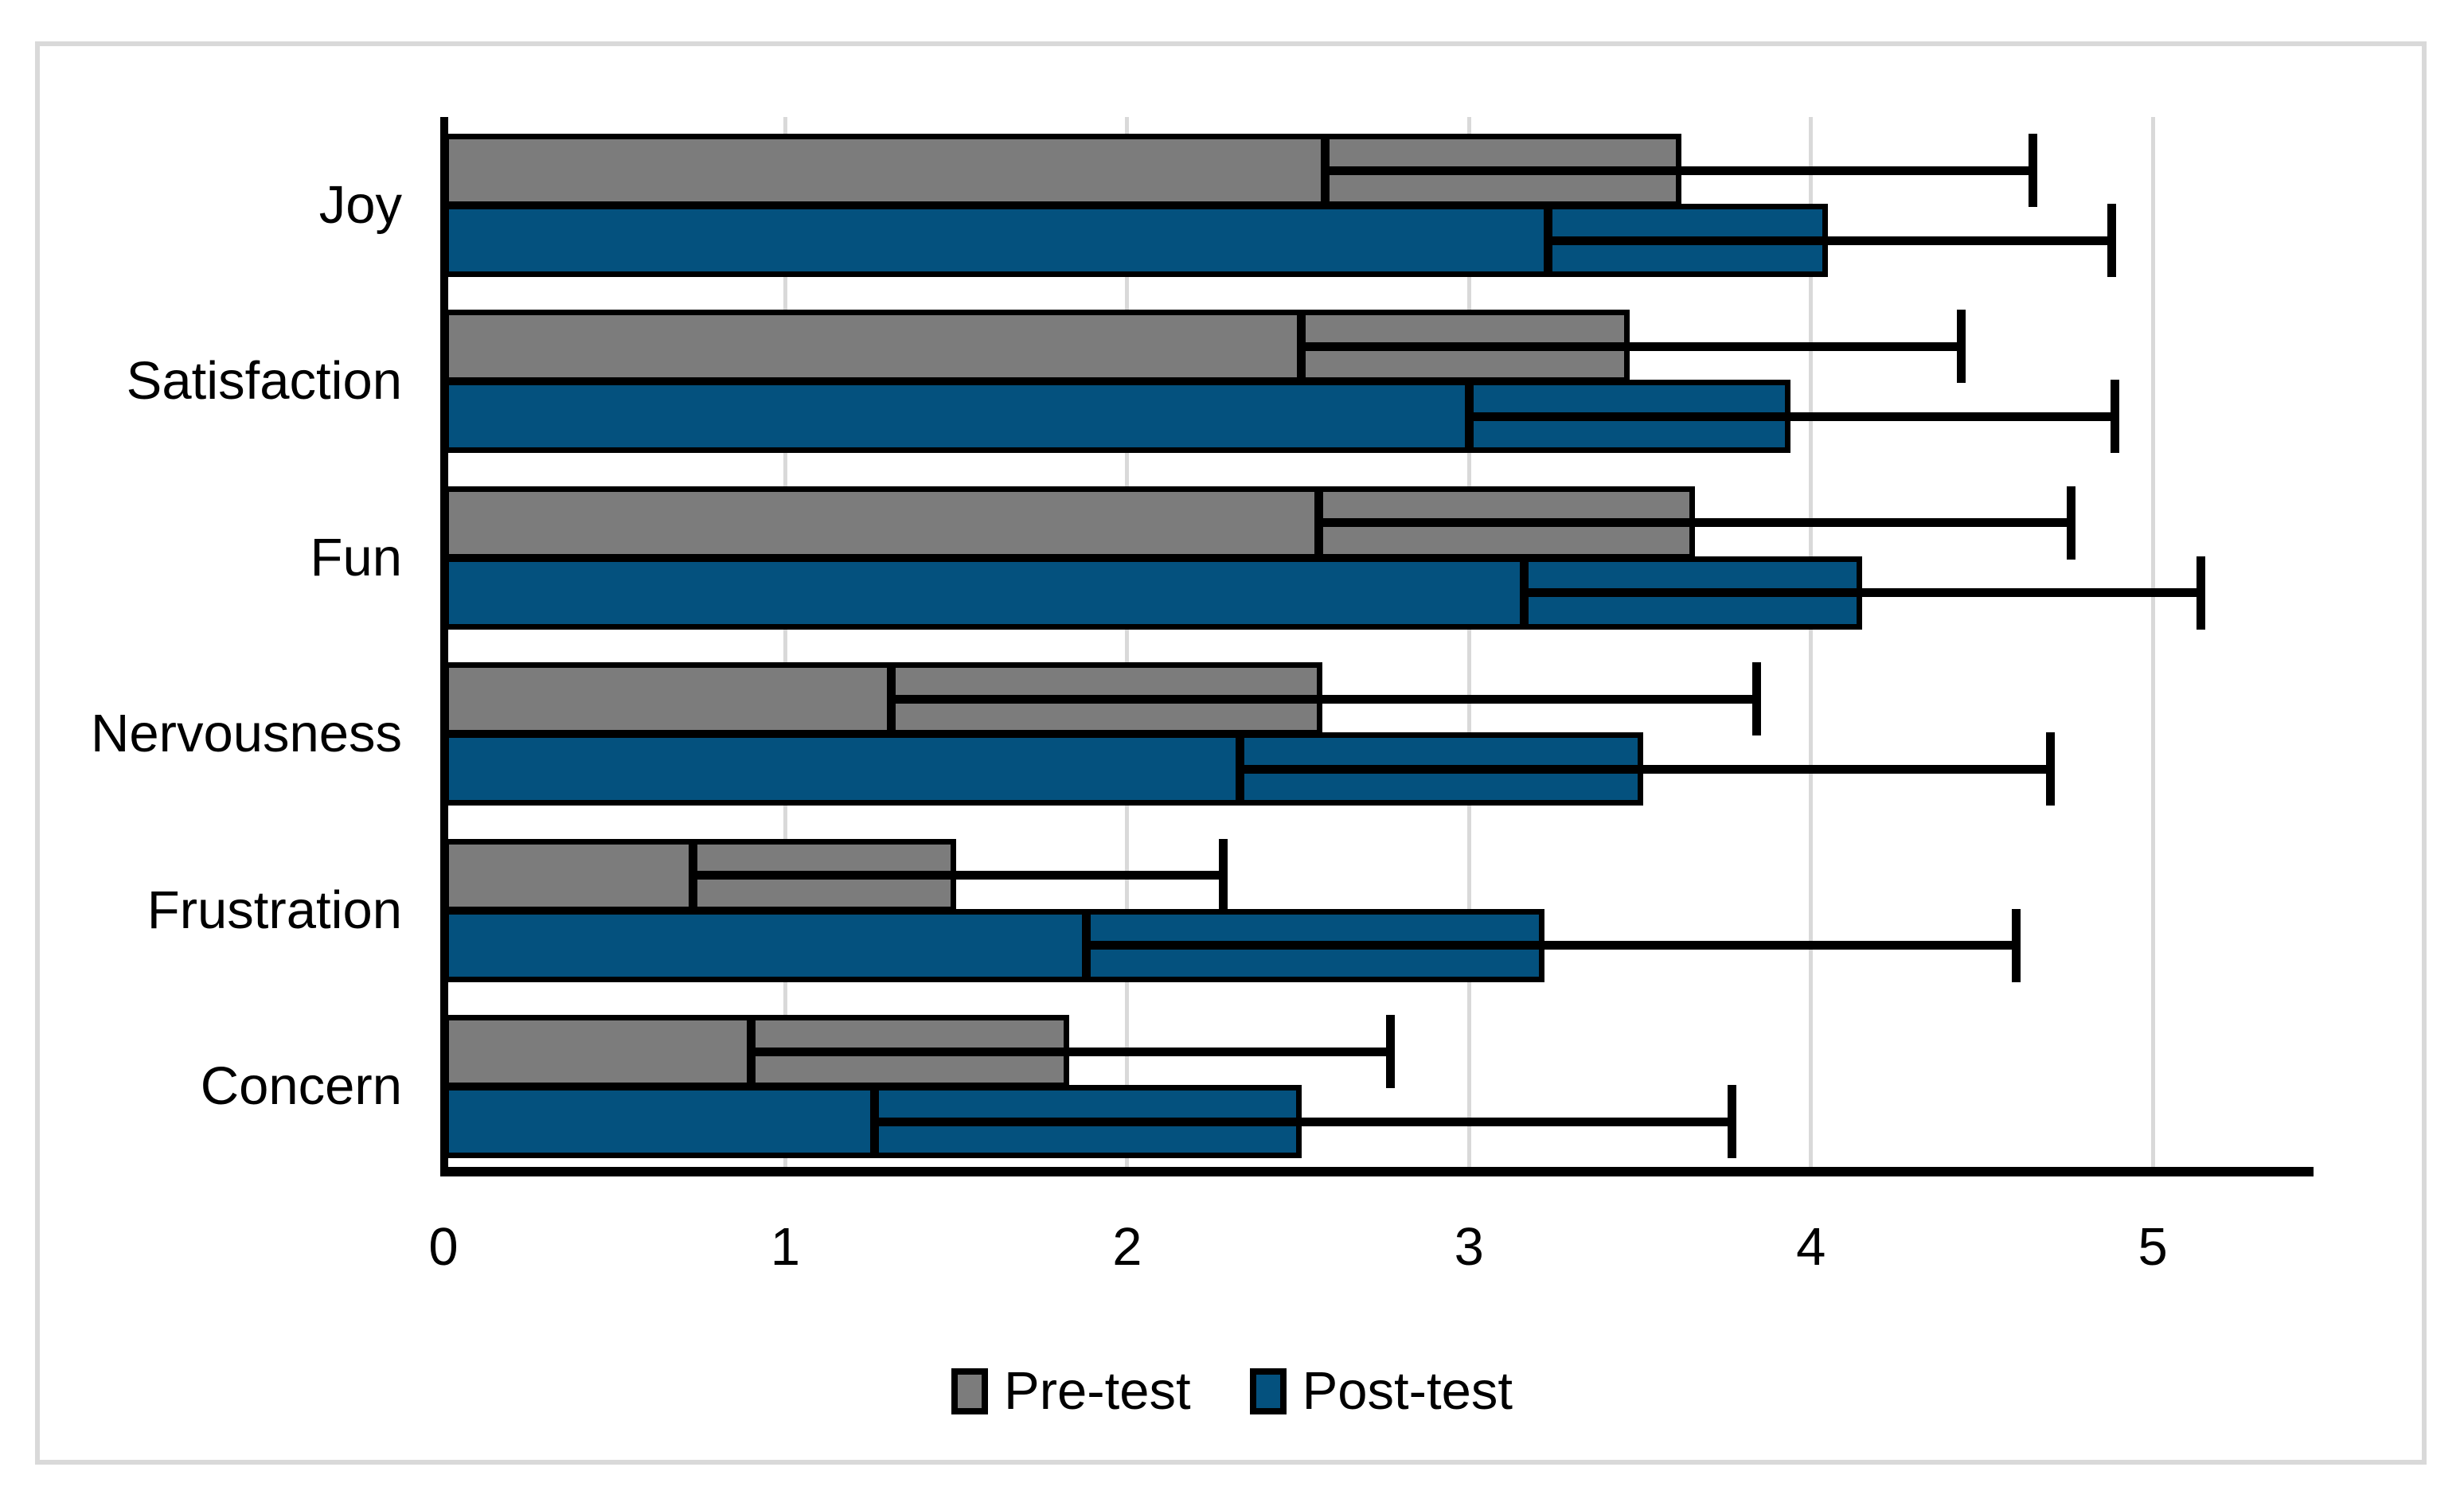 The width and height of the screenshot is (2464, 1506). I want to click on legend: Pre-test Post-test, so click(1232, 1391).